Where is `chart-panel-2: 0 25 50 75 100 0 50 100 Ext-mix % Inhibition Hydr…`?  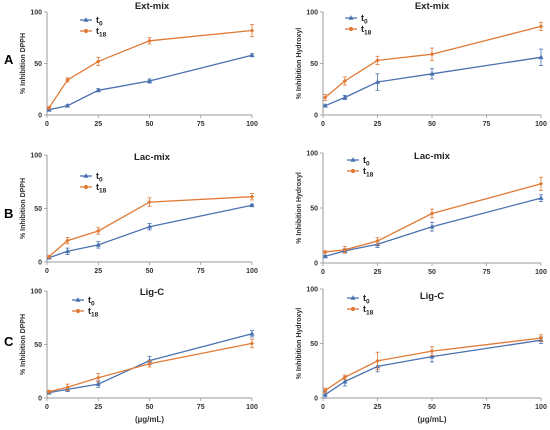 chart-panel-2: 0 25 50 75 100 0 50 100 Ext-mix % Inhibition Hydr… is located at coordinates (421, 64).